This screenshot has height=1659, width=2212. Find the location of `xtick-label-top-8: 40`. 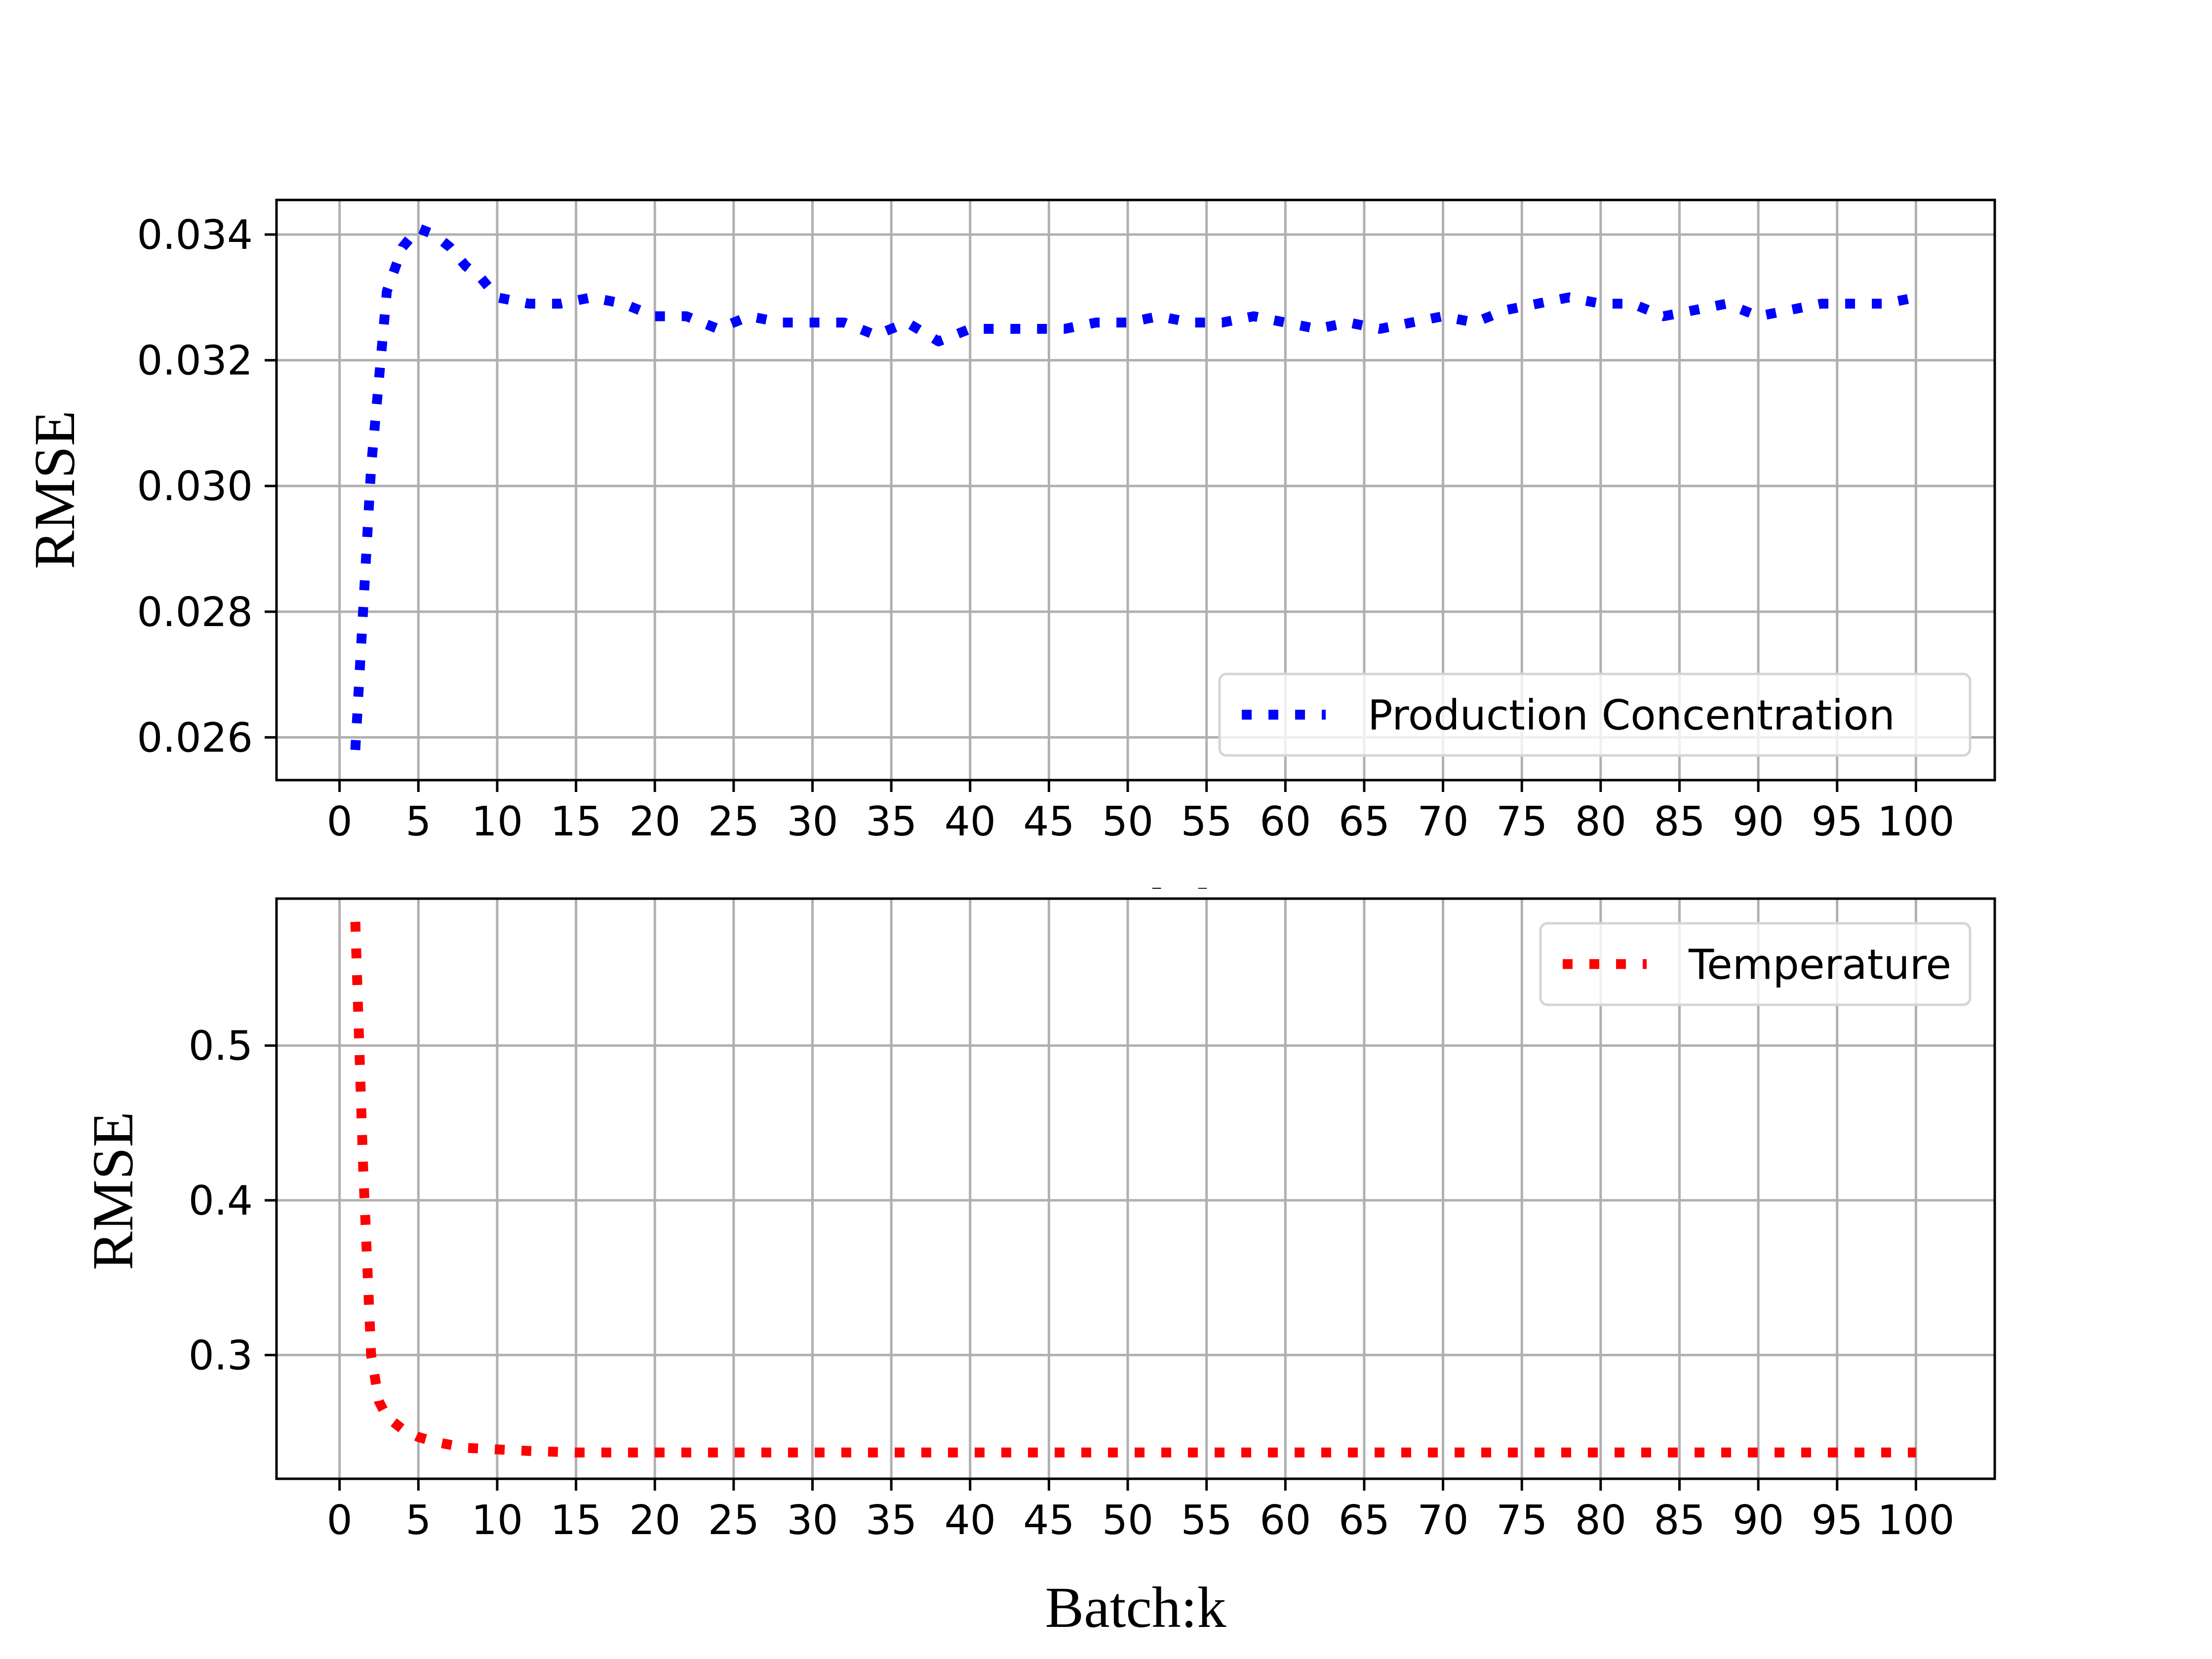

xtick-label-top-8: 40 is located at coordinates (971, 822).